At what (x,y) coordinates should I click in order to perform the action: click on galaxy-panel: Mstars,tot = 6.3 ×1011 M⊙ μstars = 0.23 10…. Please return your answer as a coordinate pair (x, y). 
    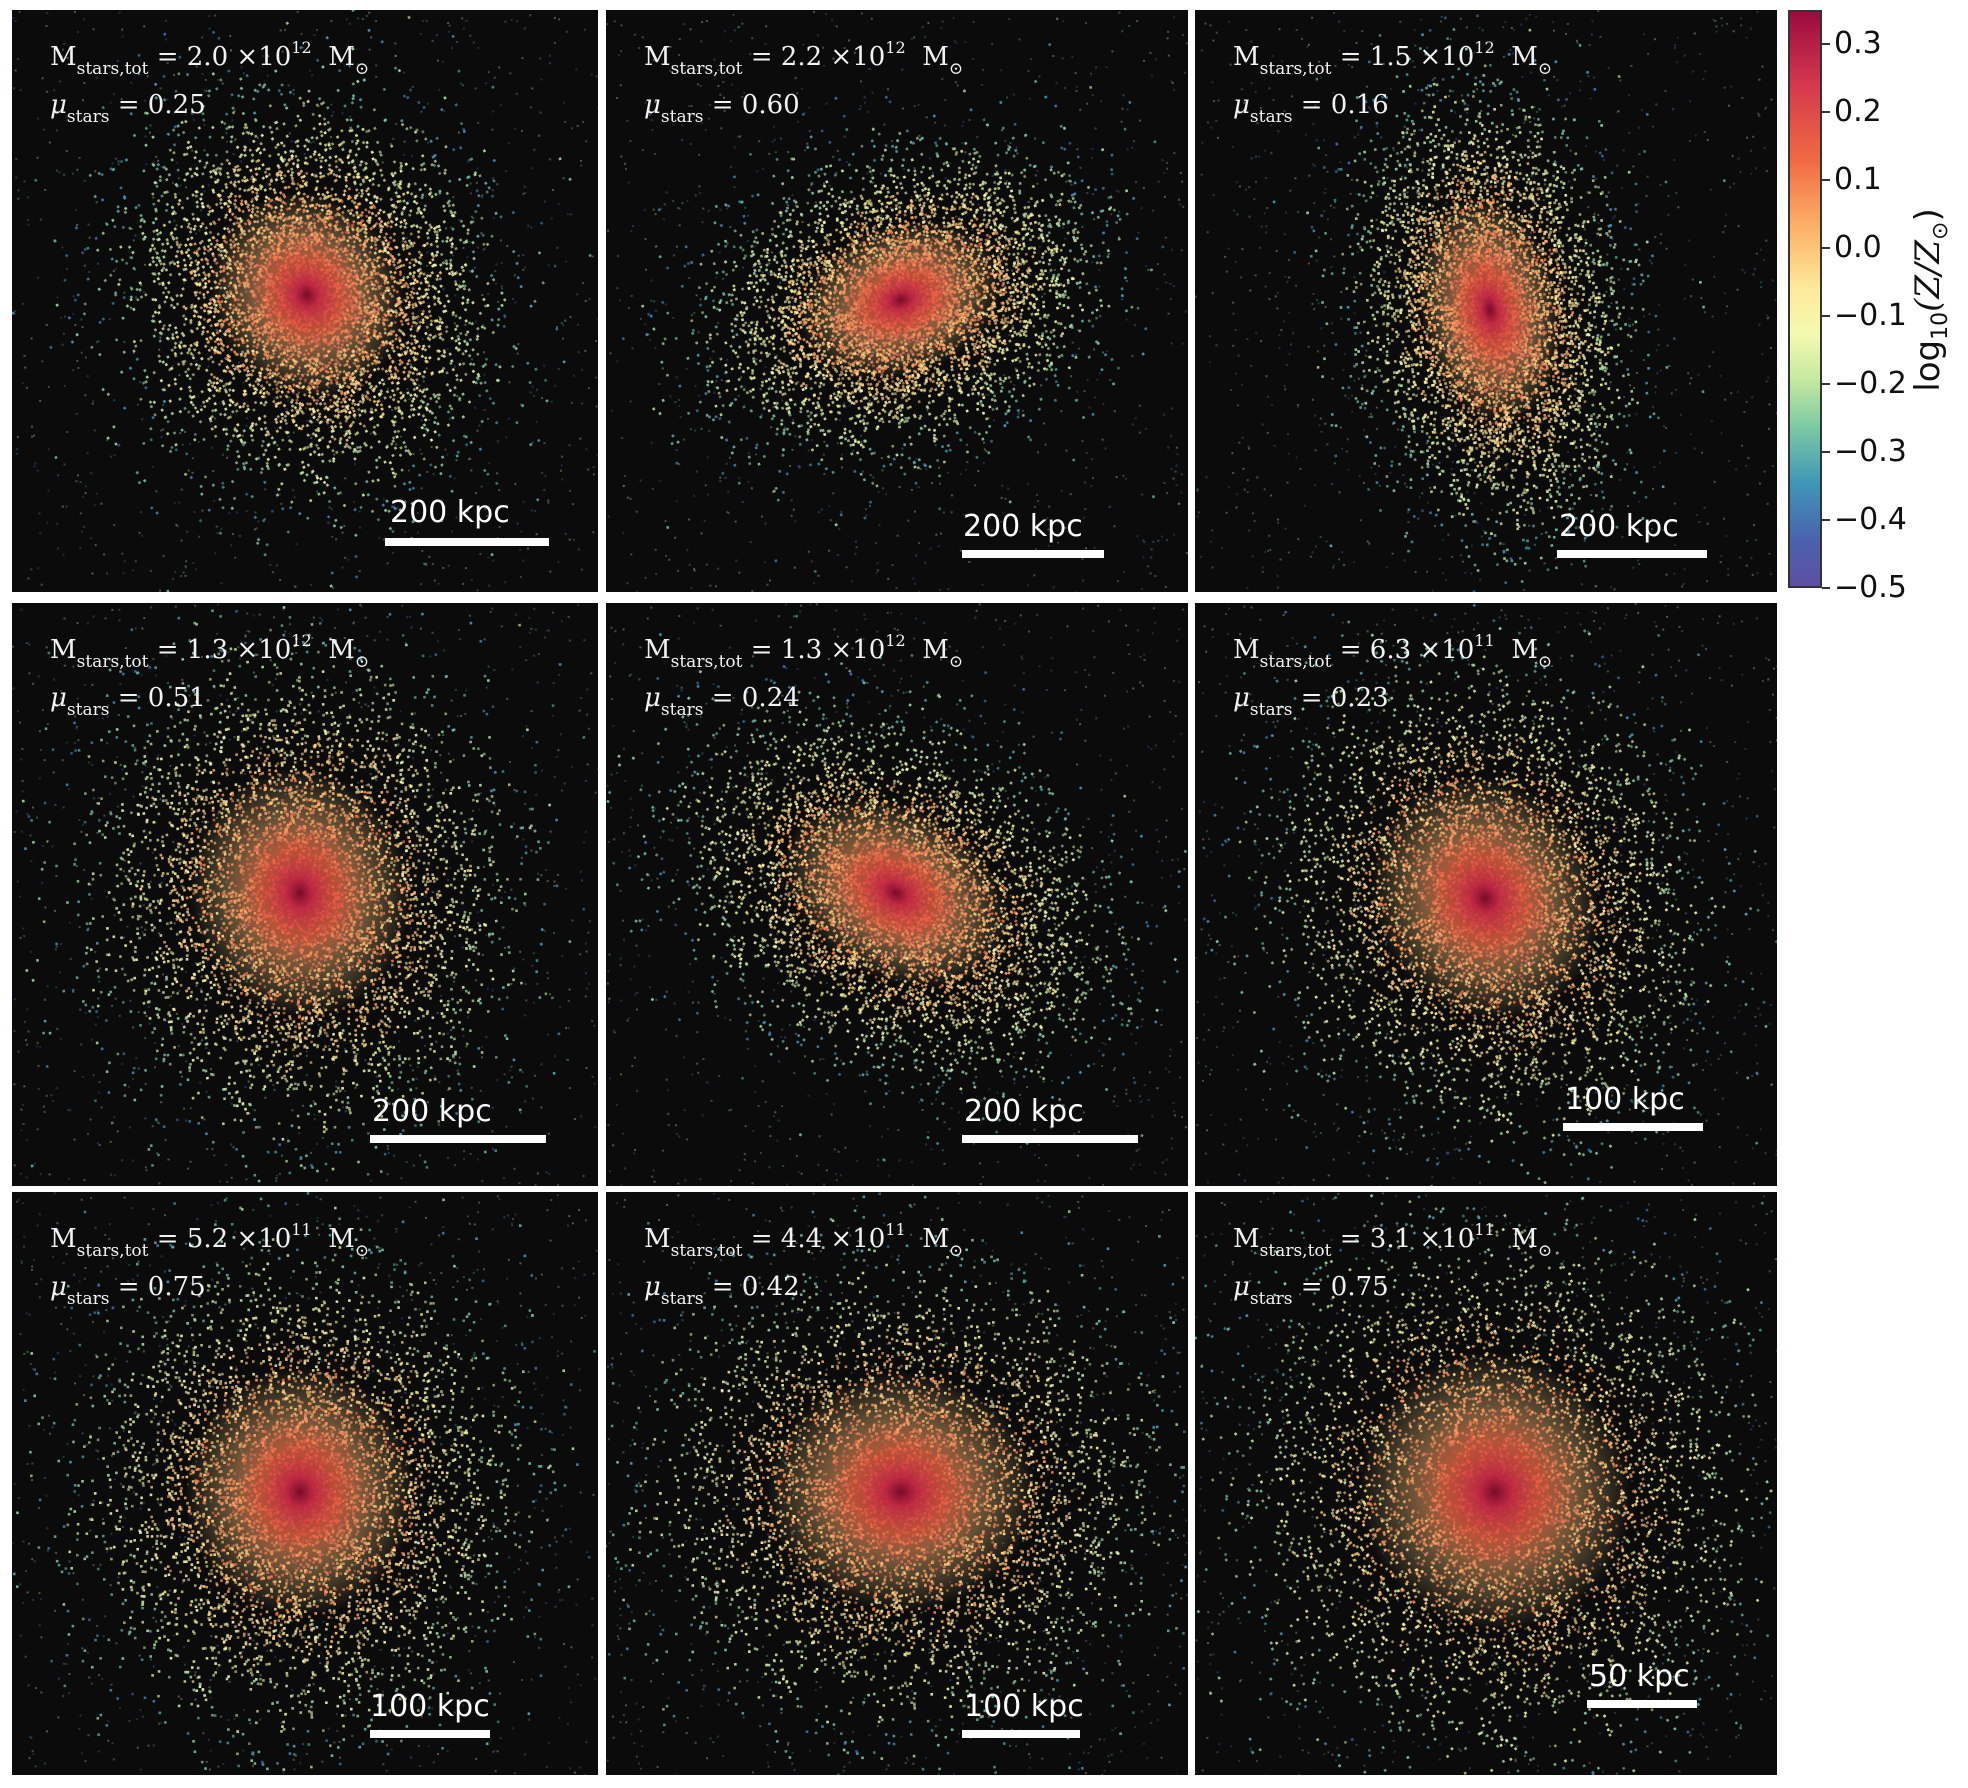
    Looking at the image, I should click on (1486, 894).